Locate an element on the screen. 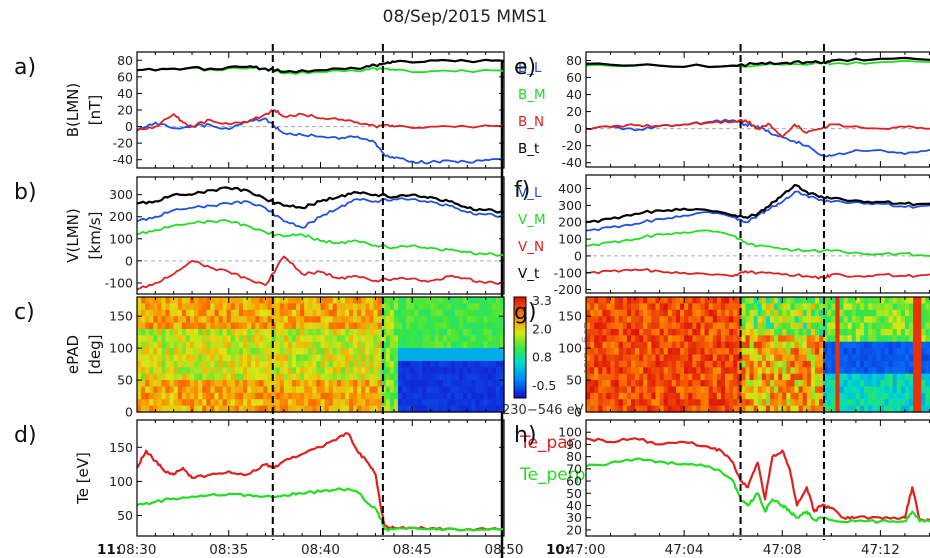  y-tick-label: 40 is located at coordinates (574, 505).